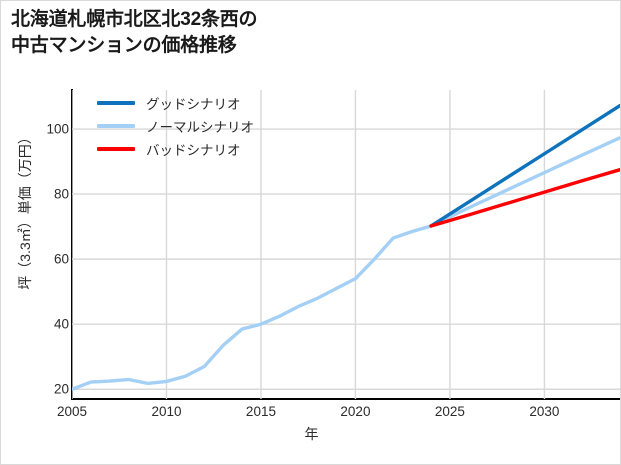 This screenshot has width=621, height=465. I want to click on legend-item: グッドシナリオ, so click(212, 102).